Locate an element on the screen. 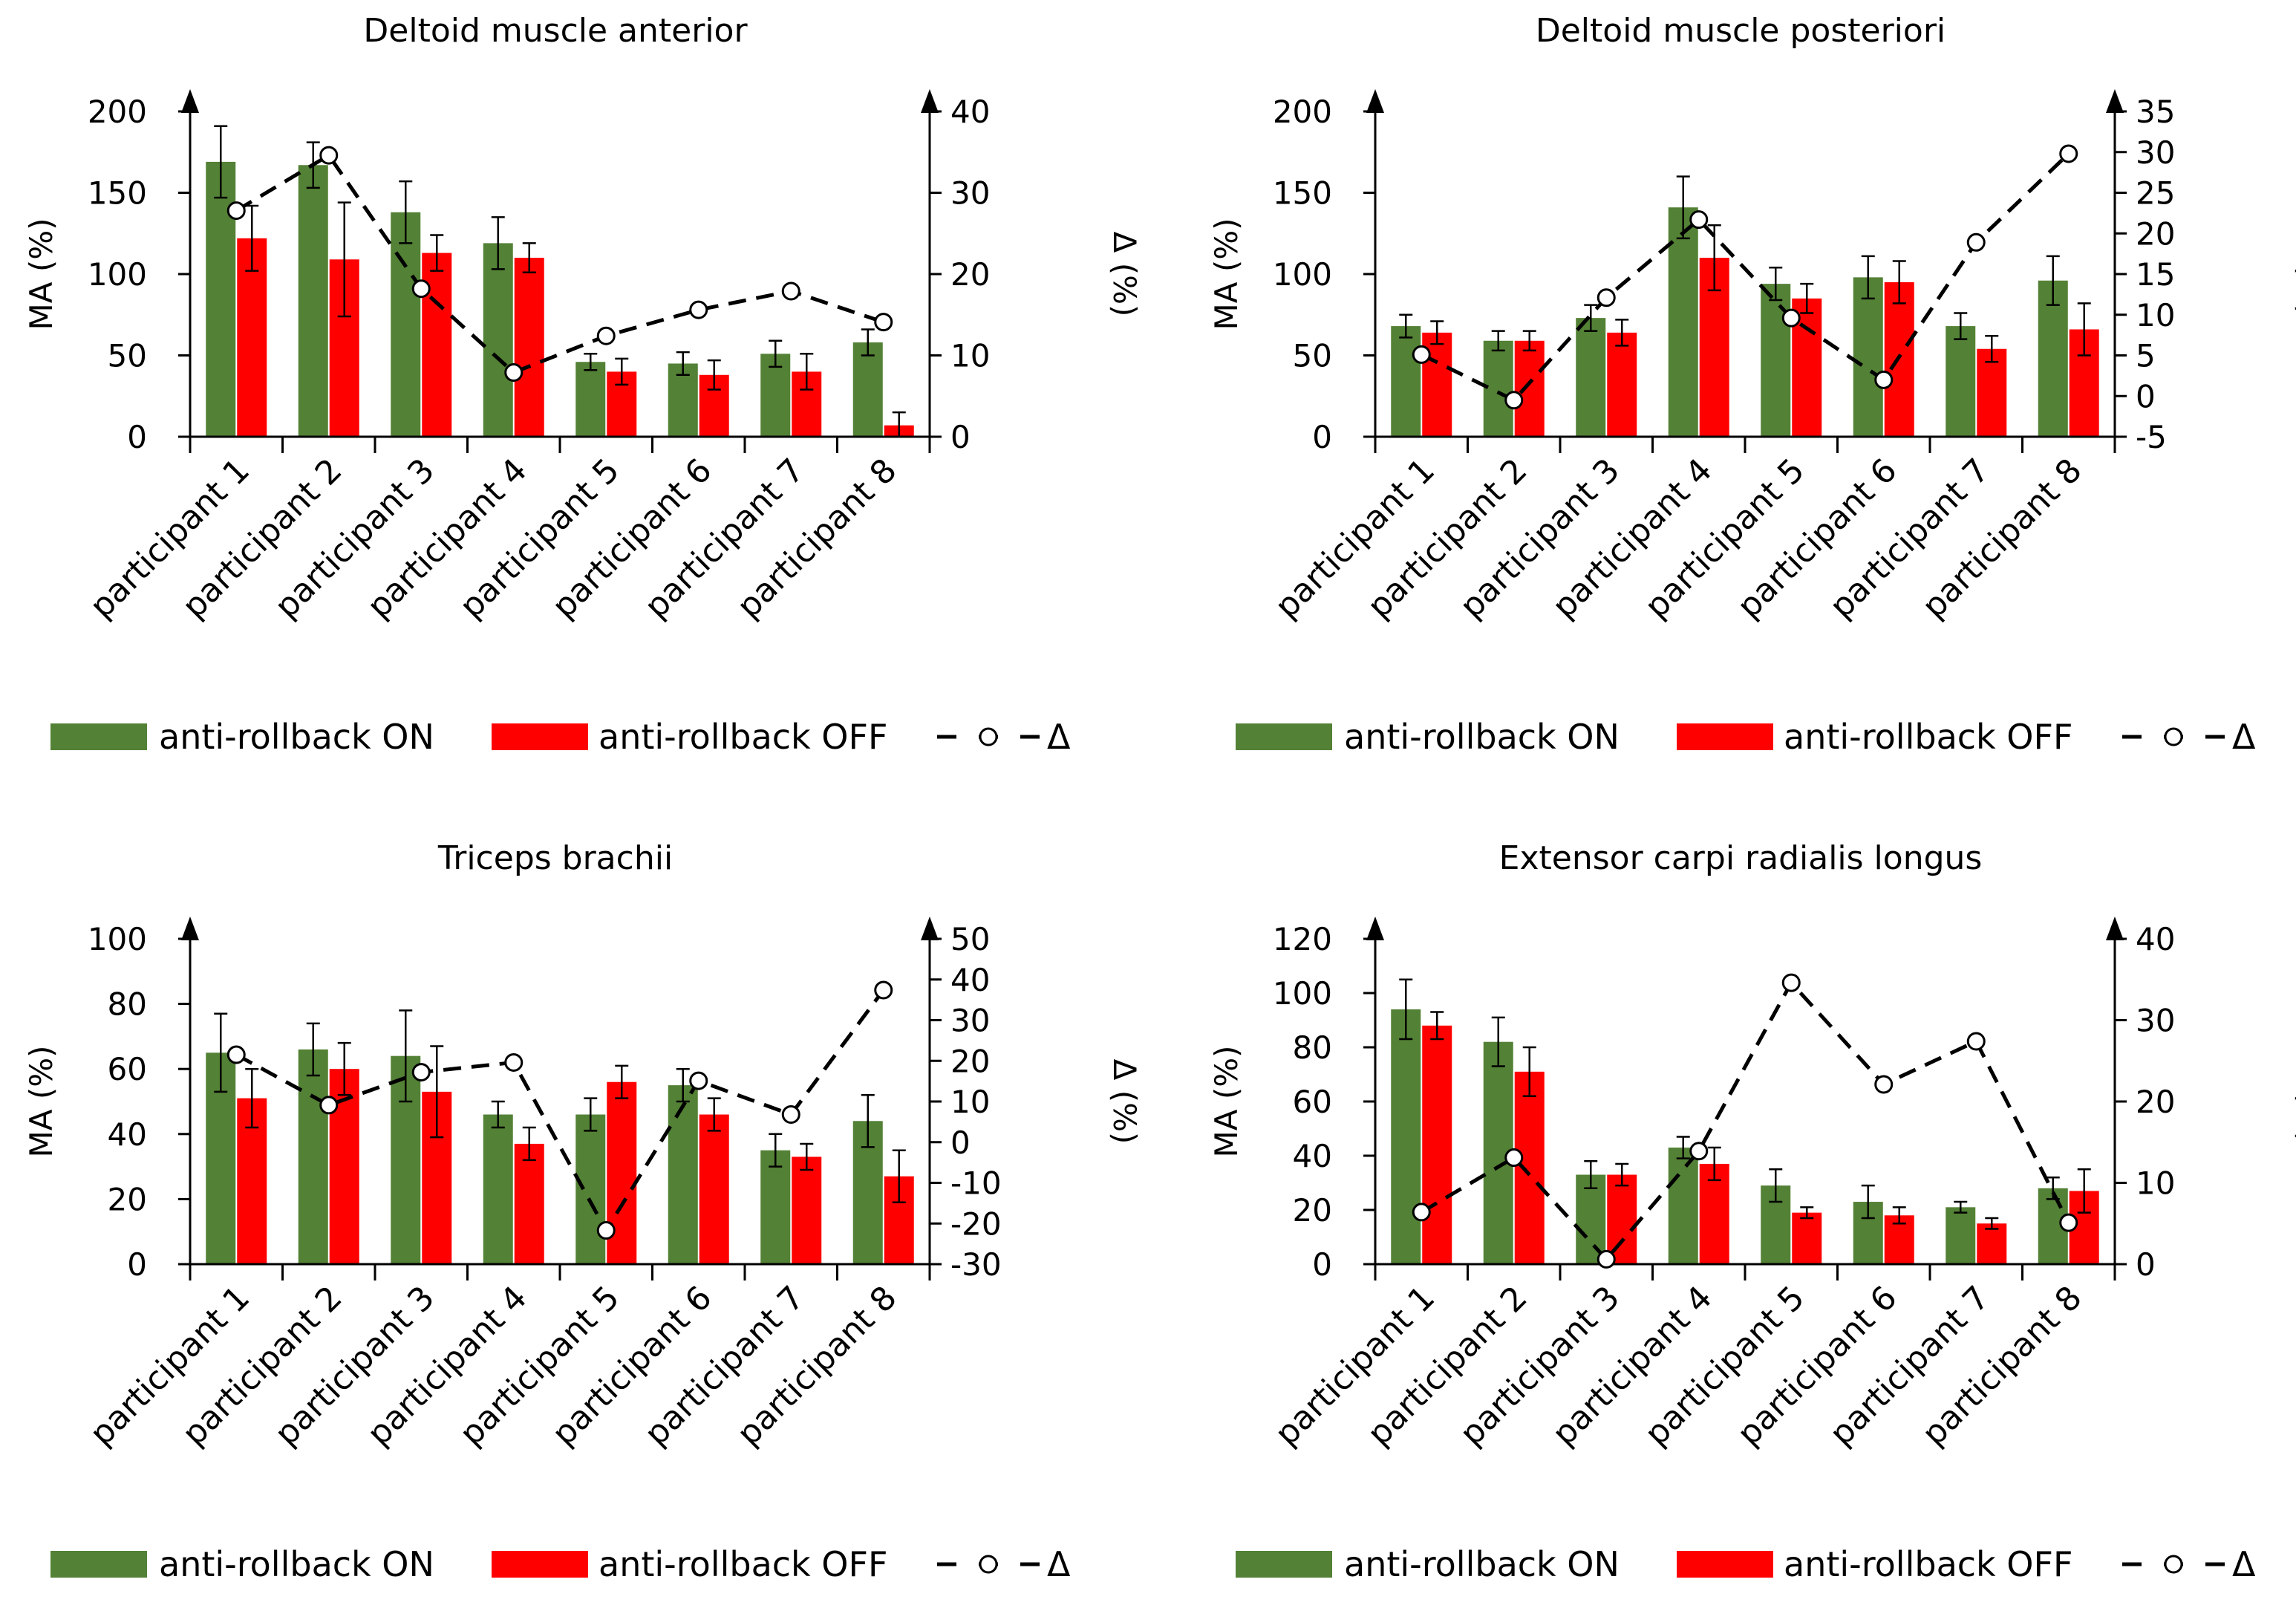 The image size is (2296, 1614). y-tick-label-right: -5 is located at coordinates (2151, 437).